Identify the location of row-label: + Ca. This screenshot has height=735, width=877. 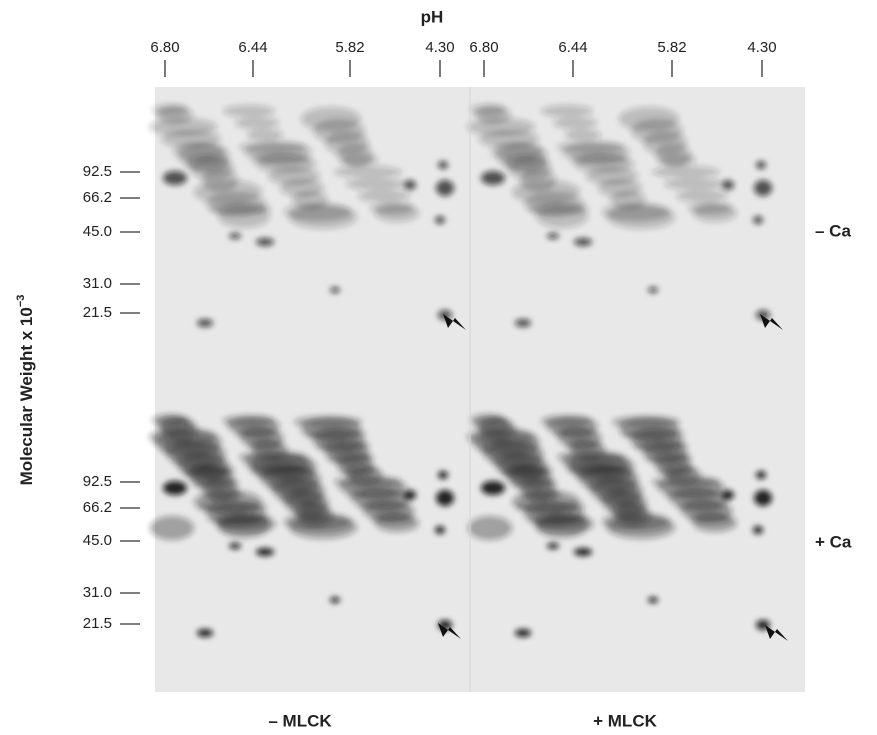
(833, 541).